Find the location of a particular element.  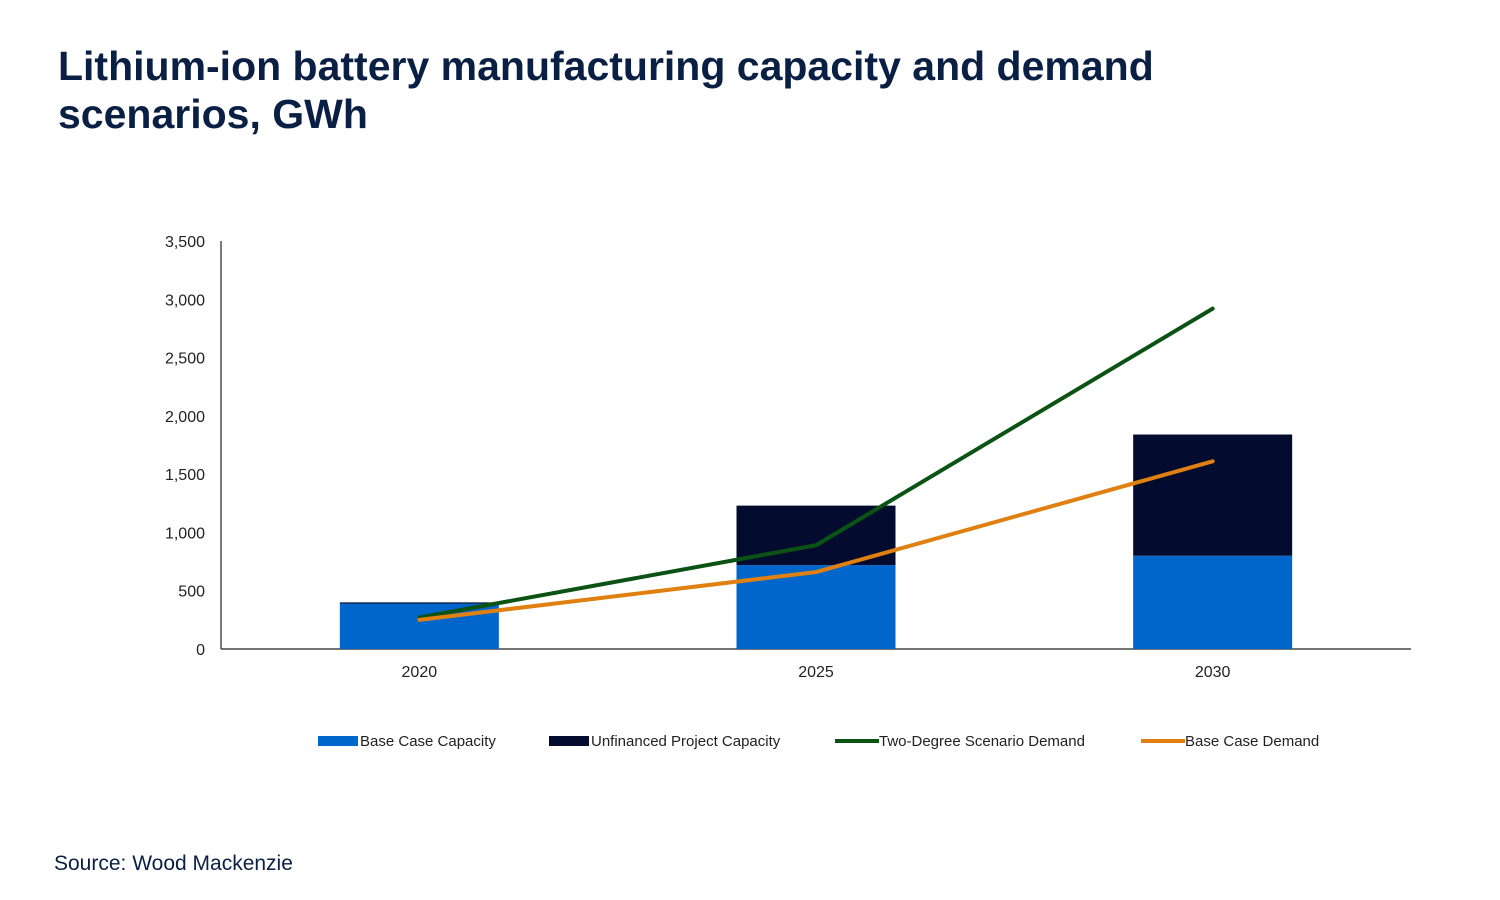

y-tick-label: 0 is located at coordinates (200, 650).